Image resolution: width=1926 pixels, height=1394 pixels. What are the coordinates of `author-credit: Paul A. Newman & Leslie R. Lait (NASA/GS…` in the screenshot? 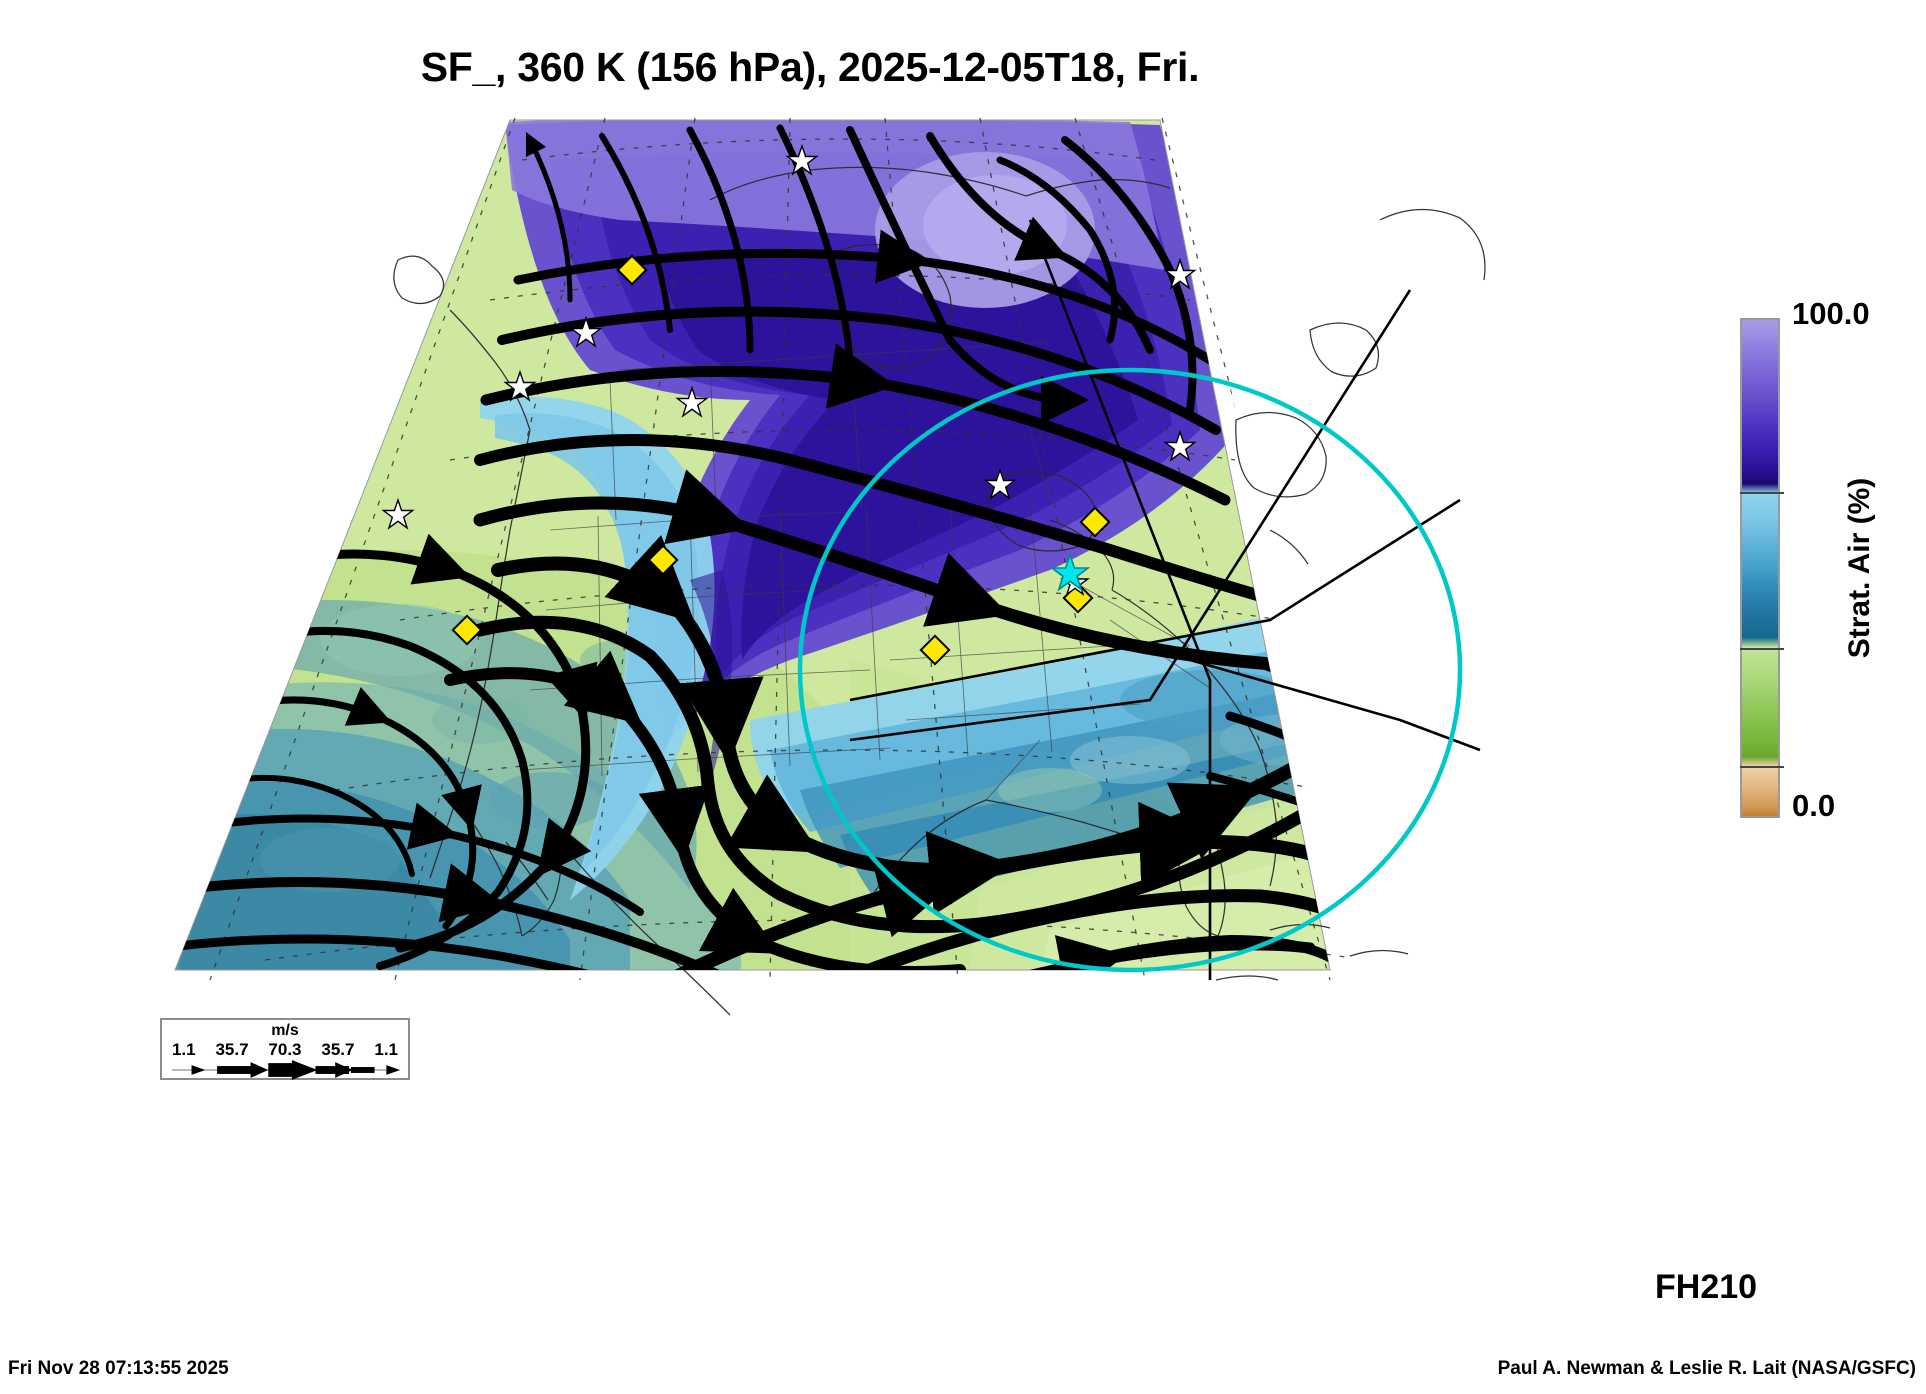 It's located at (1706, 1368).